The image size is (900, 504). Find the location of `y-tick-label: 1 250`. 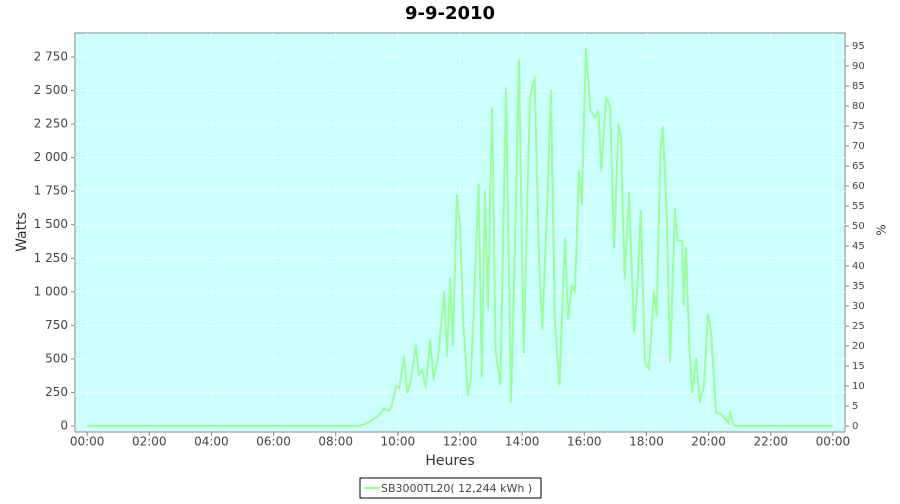

y-tick-label: 1 250 is located at coordinates (51, 258).